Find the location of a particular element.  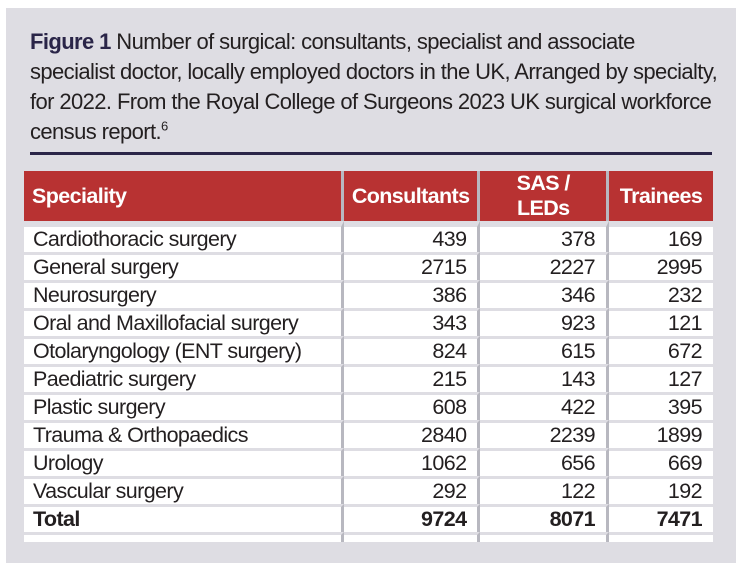

cell-trainees: 121 is located at coordinates (661, 322).